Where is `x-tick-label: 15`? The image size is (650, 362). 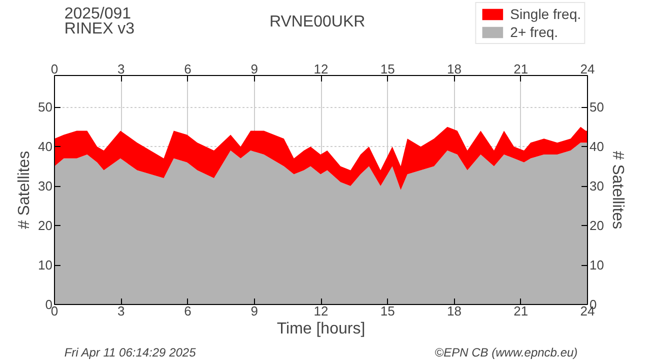
x-tick-label: 15 is located at coordinates (387, 69).